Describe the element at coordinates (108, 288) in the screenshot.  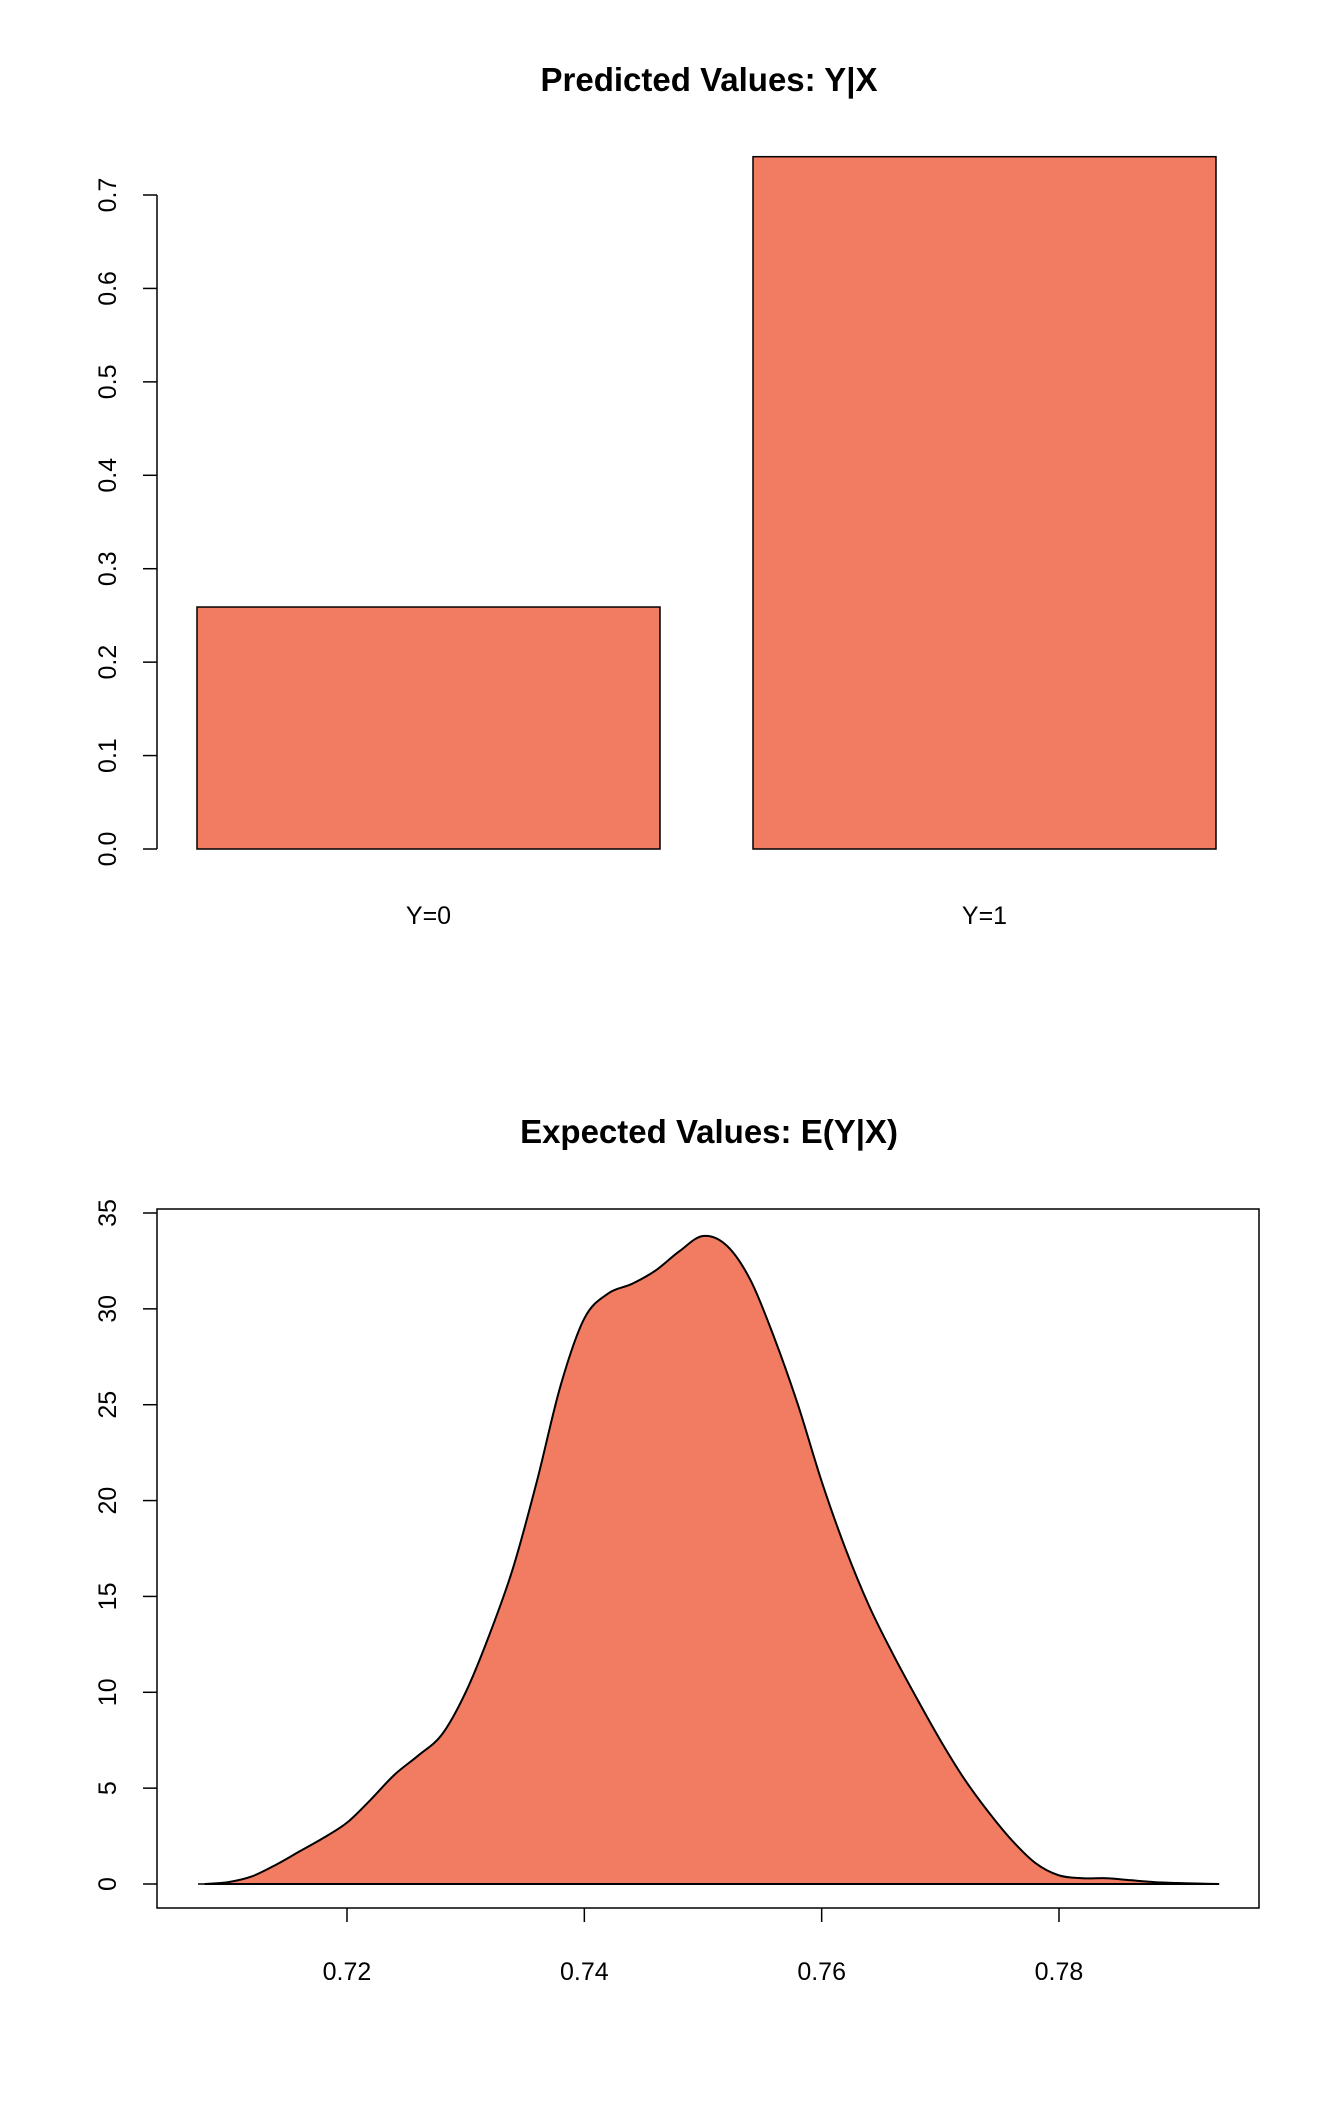
I see `chart1-y-tick-label: 0.6` at that location.